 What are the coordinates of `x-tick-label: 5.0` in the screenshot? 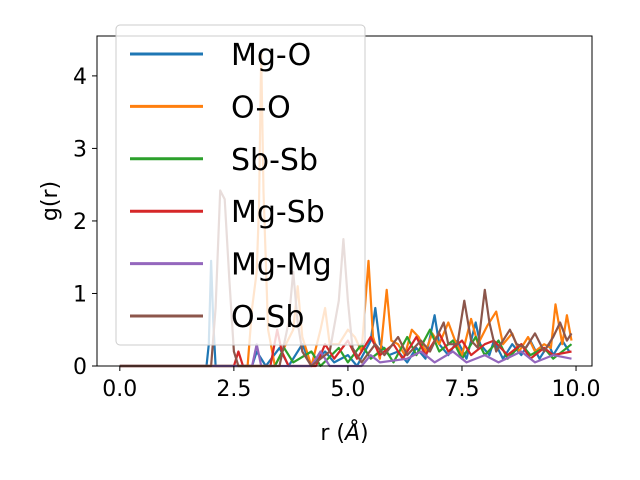 It's located at (347, 389).